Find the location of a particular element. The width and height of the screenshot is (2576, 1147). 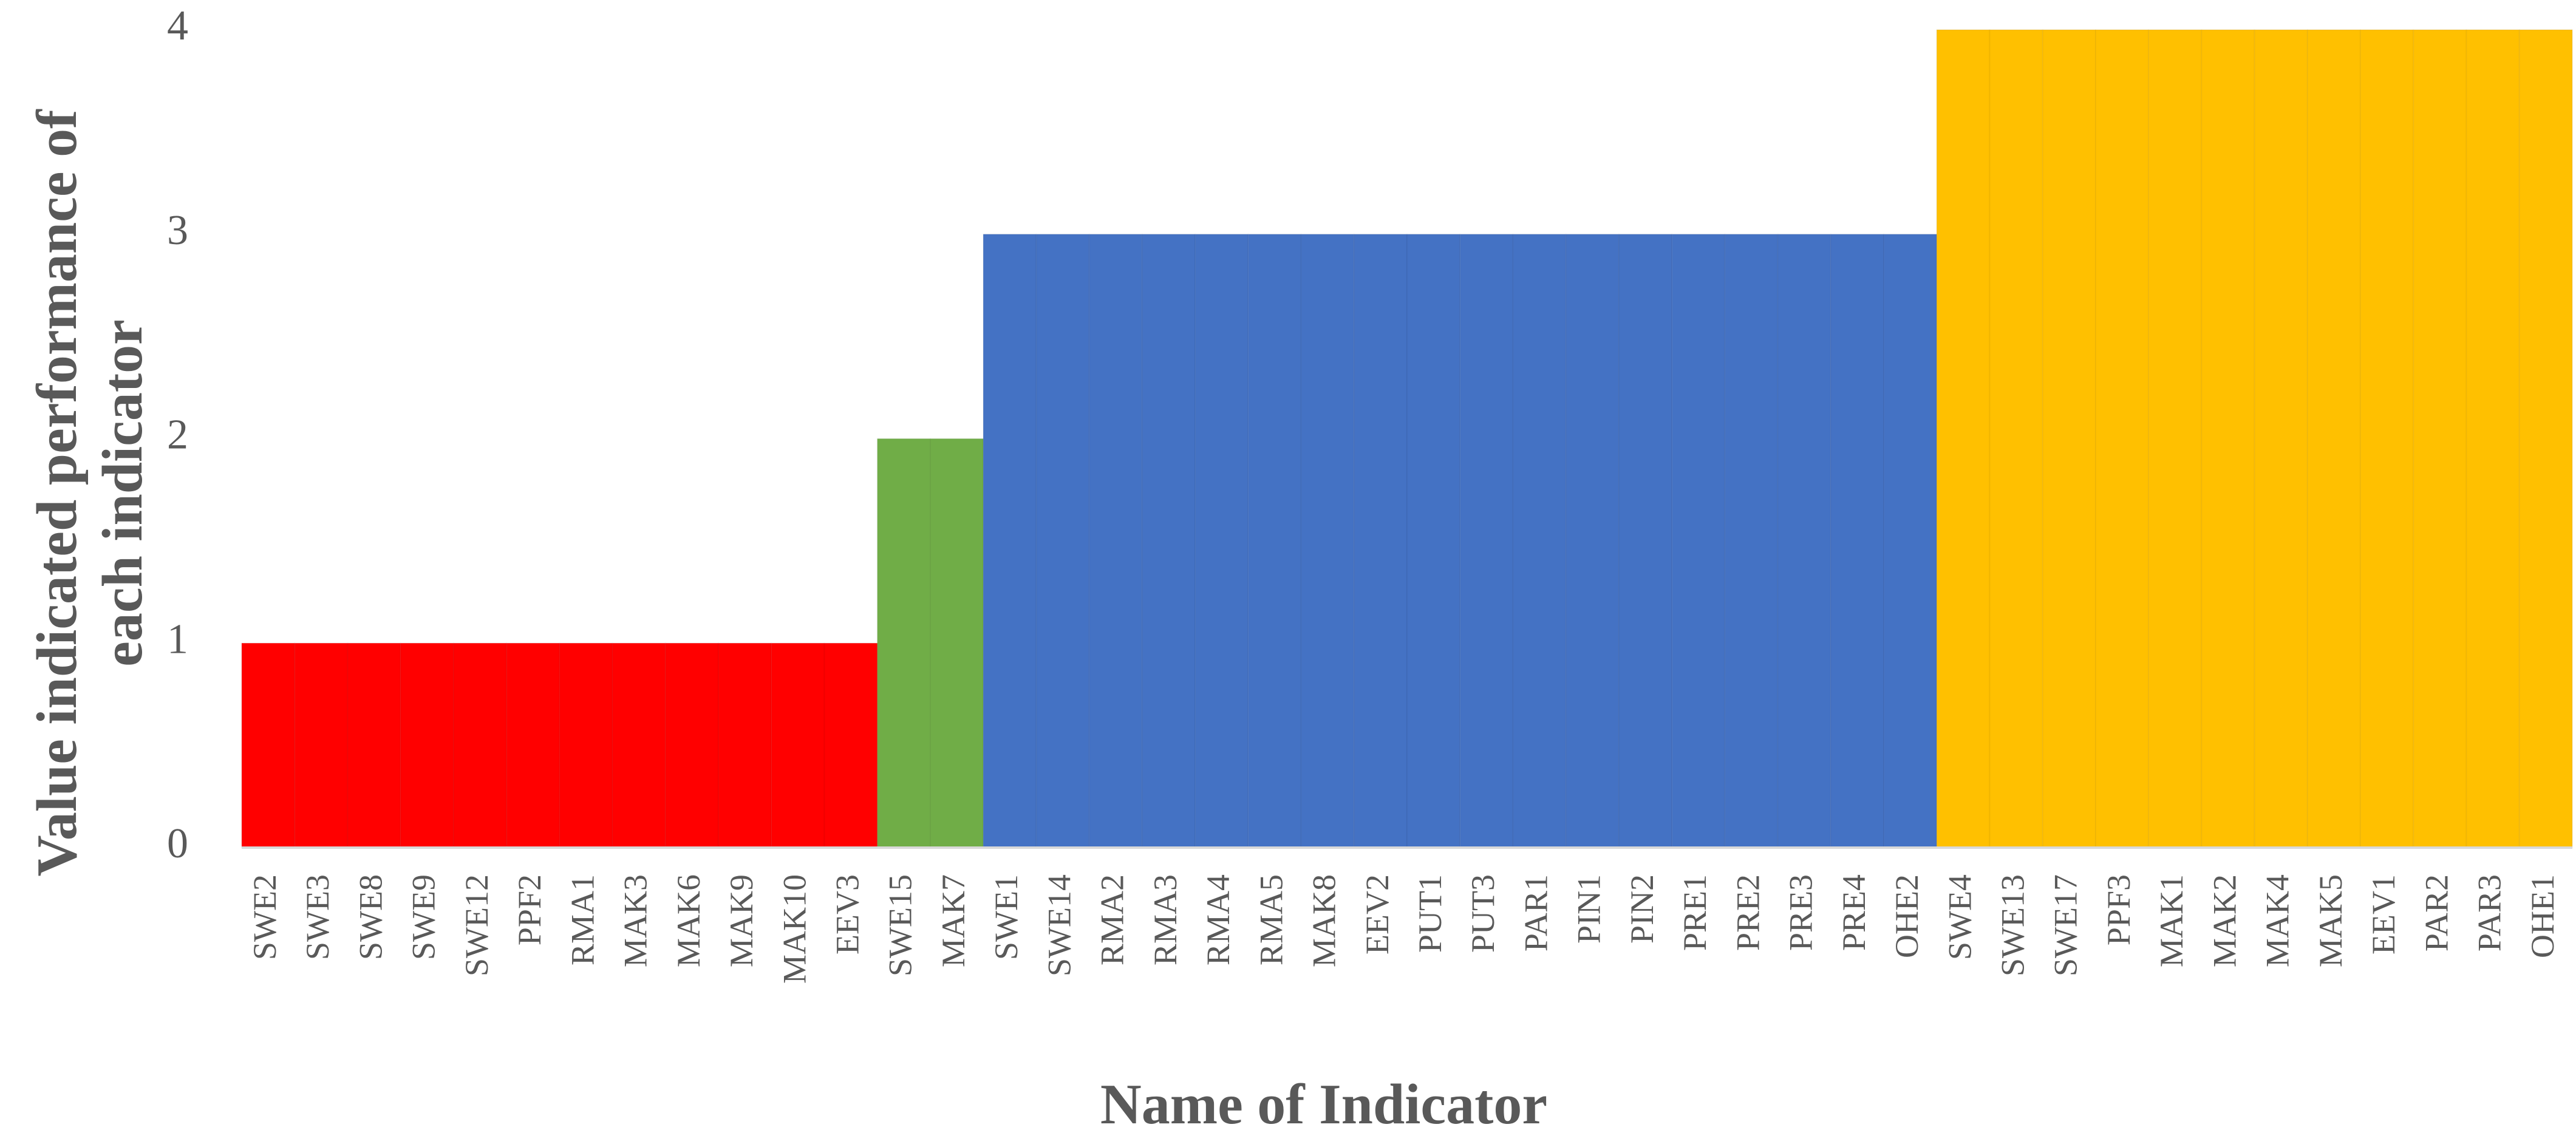

y-tick-label: 2 is located at coordinates (178, 435).